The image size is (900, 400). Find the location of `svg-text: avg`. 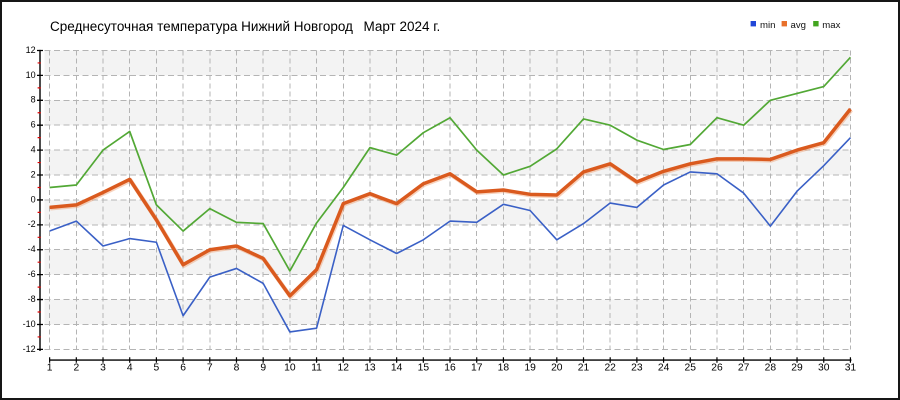

svg-text: avg is located at coordinates (798, 25).